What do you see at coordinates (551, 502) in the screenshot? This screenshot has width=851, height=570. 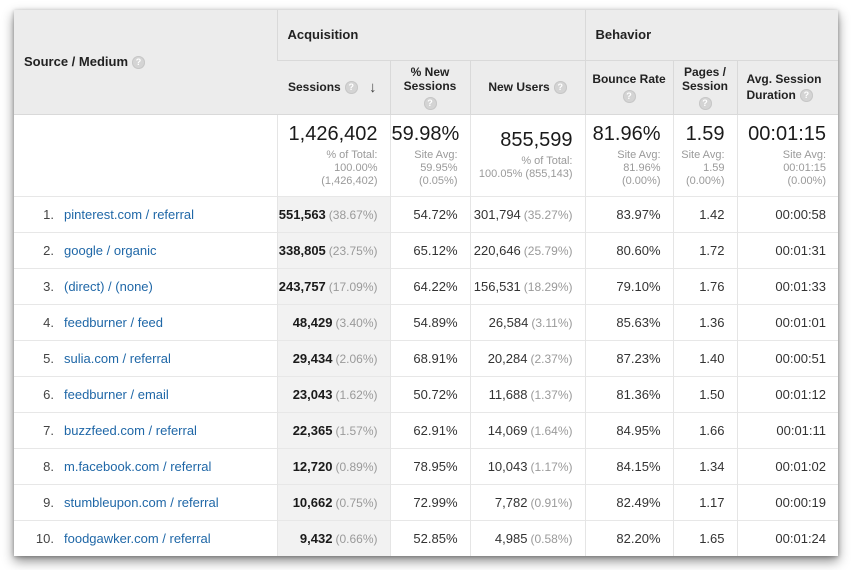 I see `new-users-percent: (0.91%)` at bounding box center [551, 502].